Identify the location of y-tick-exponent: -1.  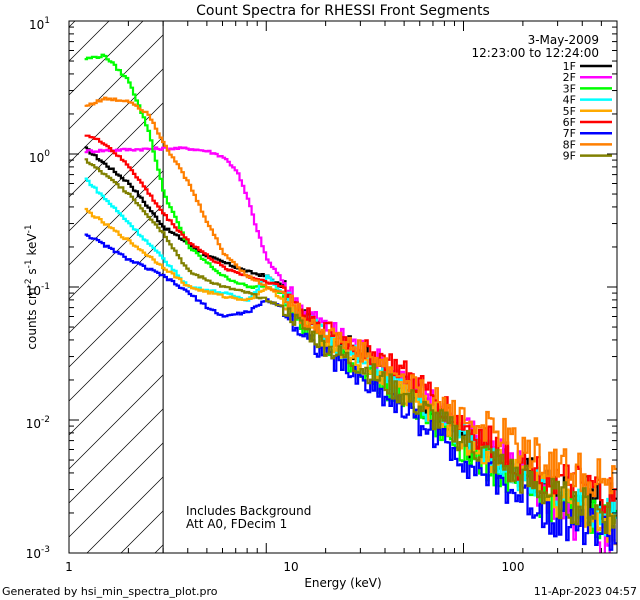
(45, 287).